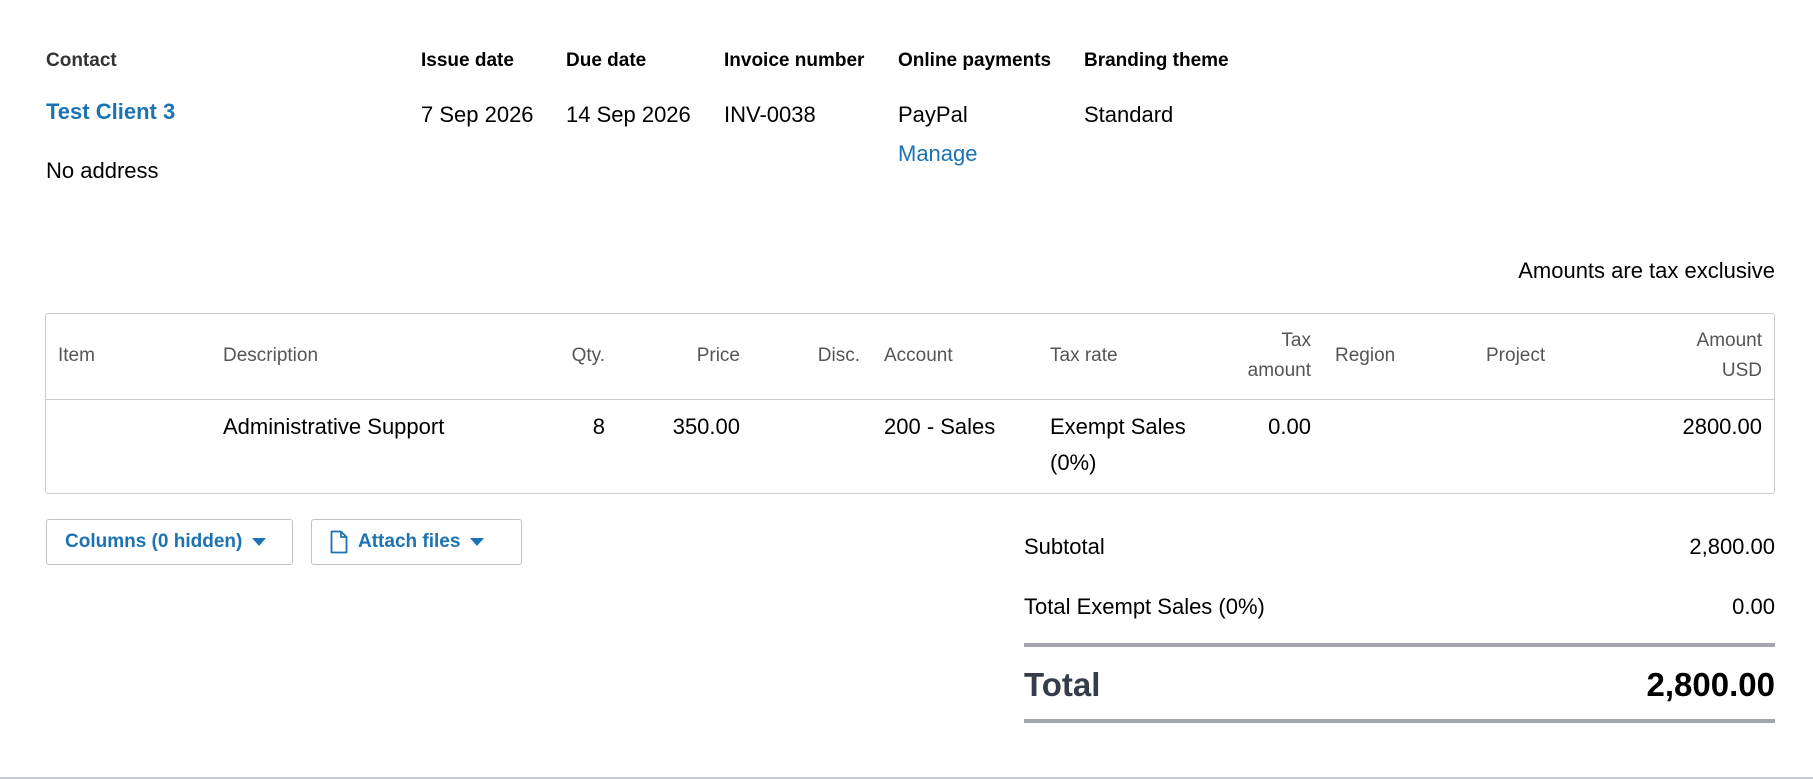 The width and height of the screenshot is (1813, 779). What do you see at coordinates (1365, 355) in the screenshot?
I see `column-header: Region` at bounding box center [1365, 355].